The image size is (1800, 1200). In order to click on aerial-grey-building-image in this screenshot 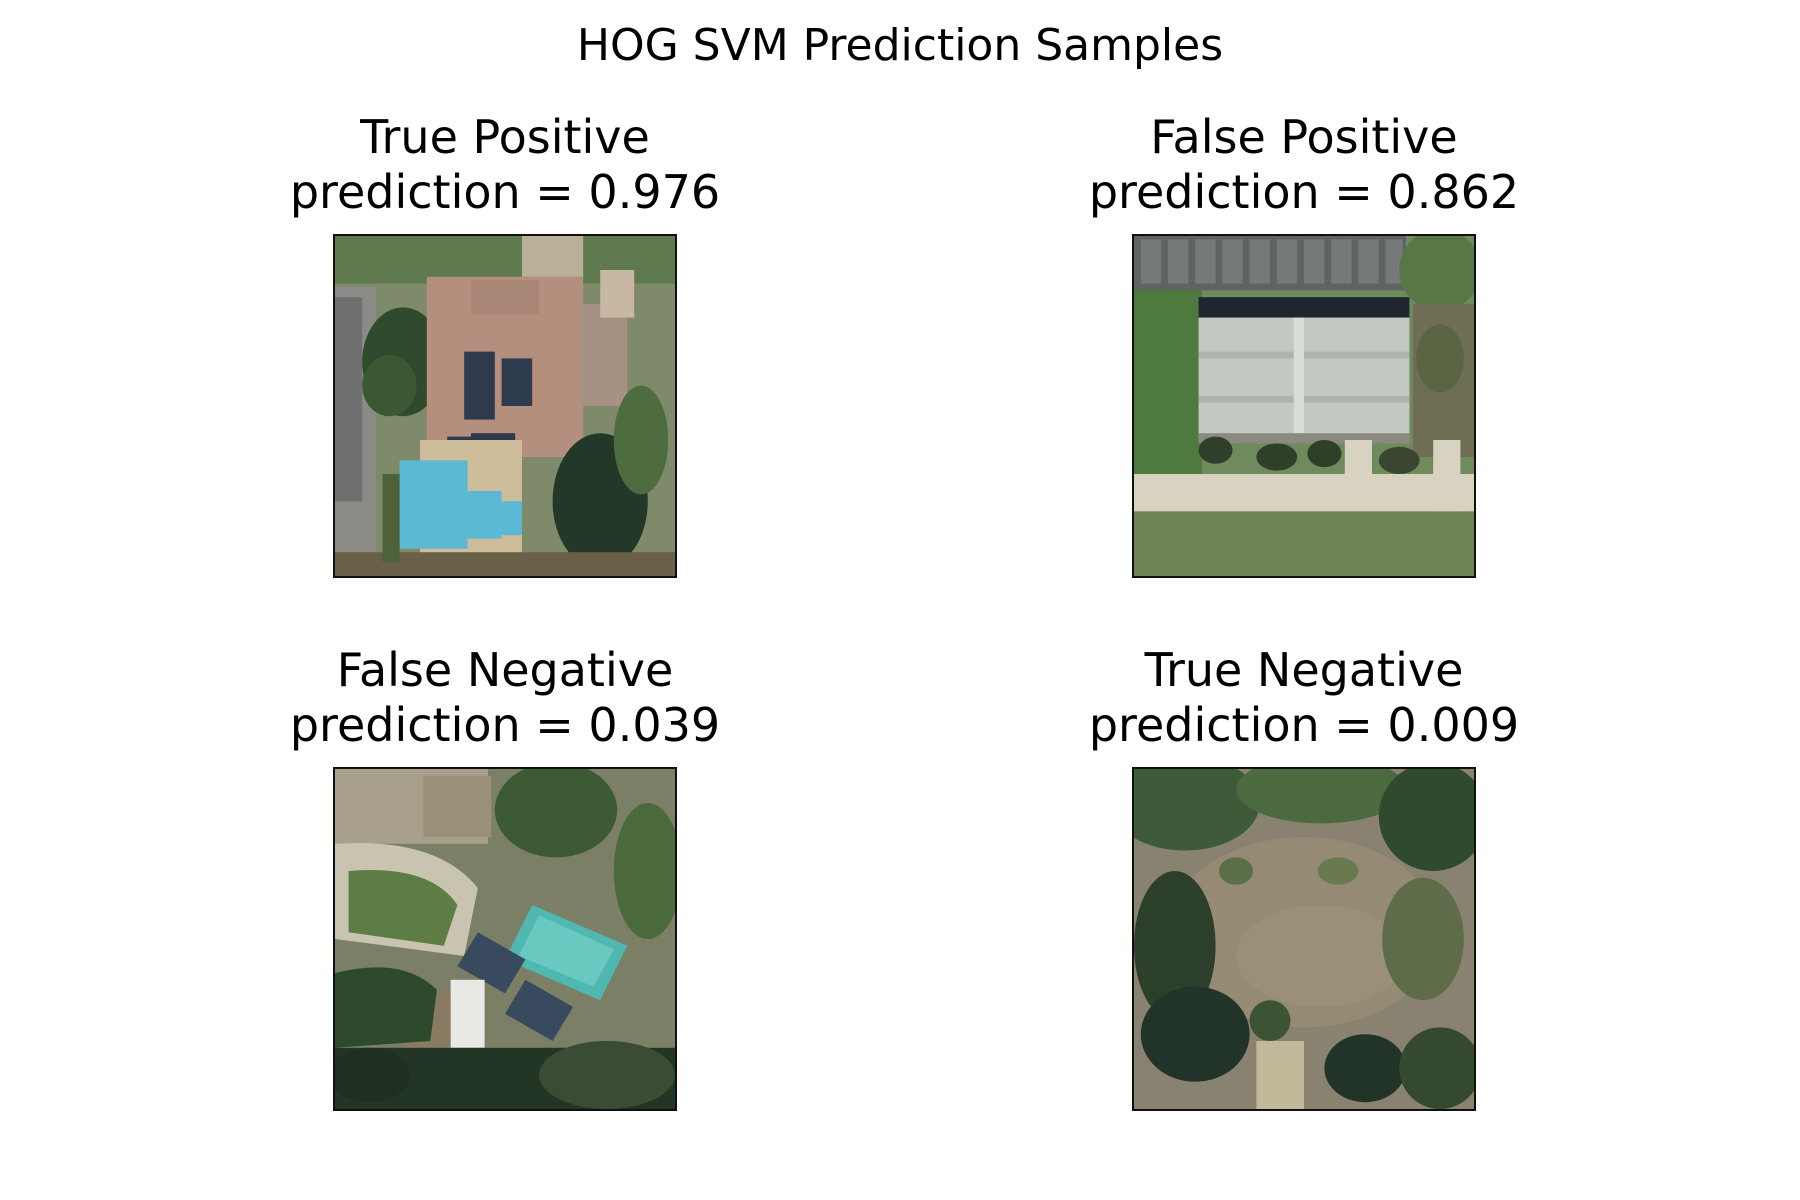, I will do `click(1304, 406)`.